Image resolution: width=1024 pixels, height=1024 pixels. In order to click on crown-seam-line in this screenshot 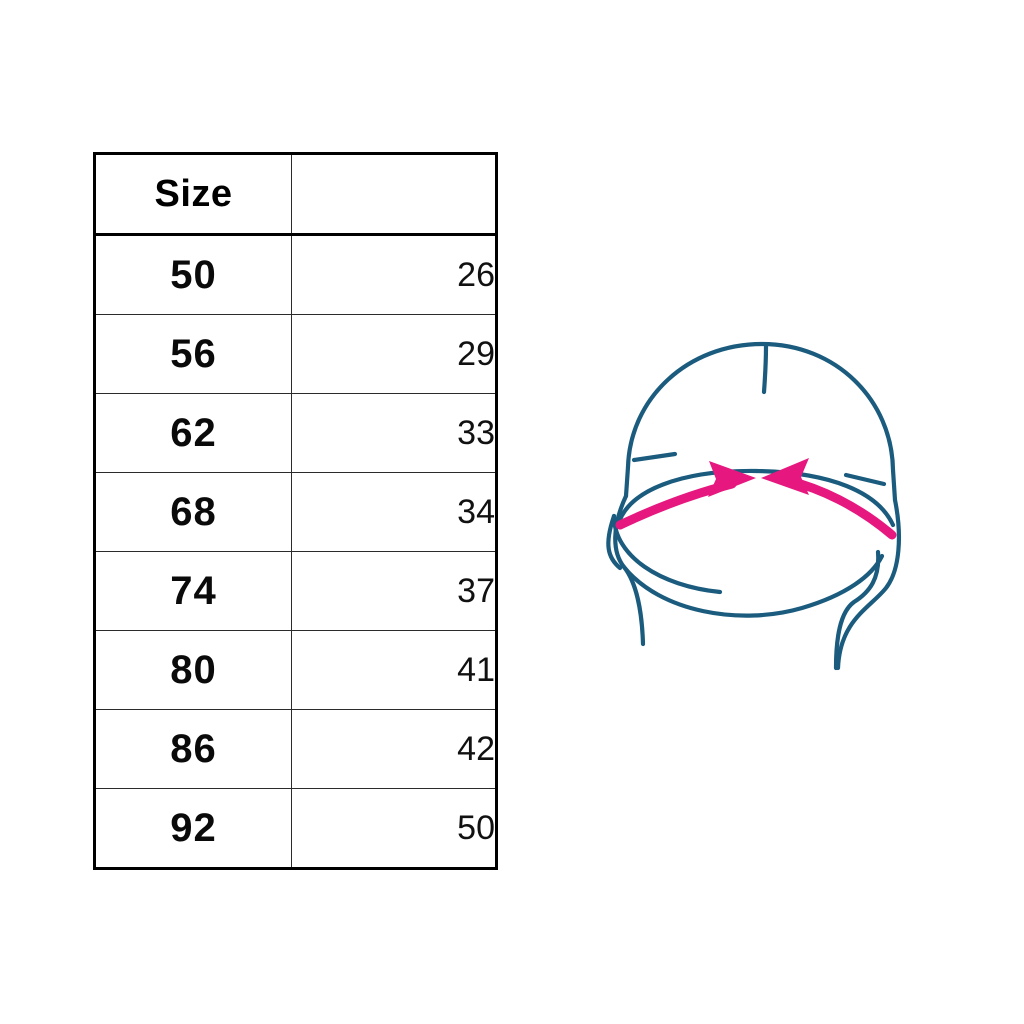, I will do `click(765, 369)`.